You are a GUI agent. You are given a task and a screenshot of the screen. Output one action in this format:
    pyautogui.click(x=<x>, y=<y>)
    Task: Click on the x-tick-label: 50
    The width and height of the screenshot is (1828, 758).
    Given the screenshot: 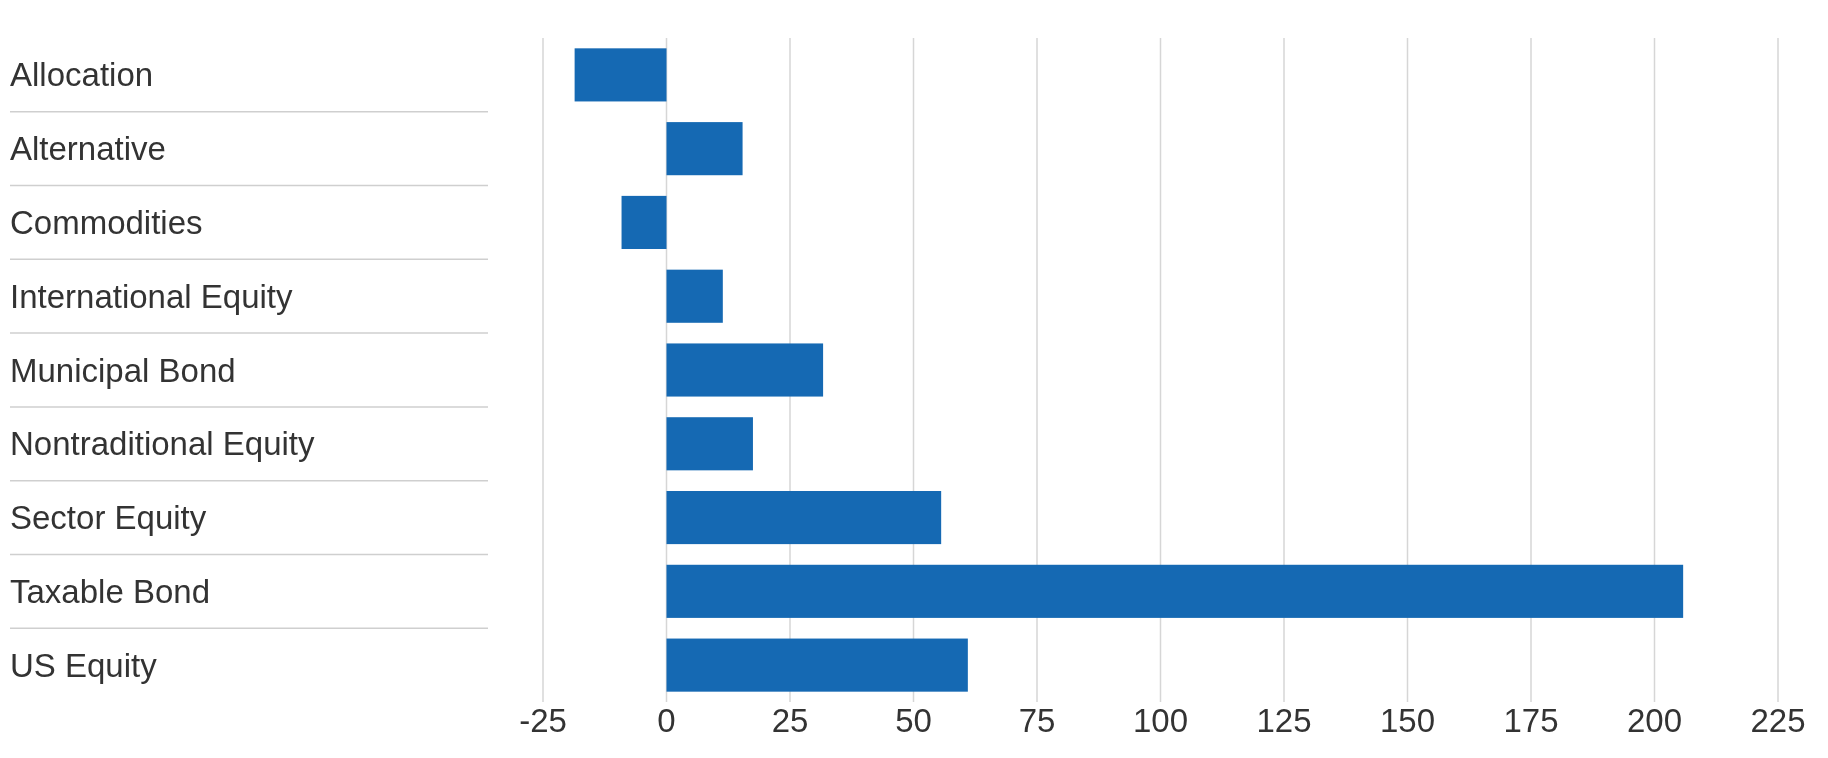 What is the action you would take?
    pyautogui.click(x=913, y=720)
    